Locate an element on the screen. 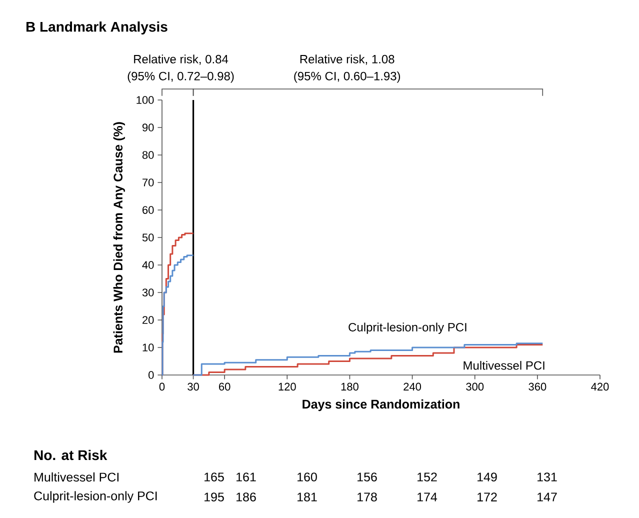  text: 186 is located at coordinates (246, 497).